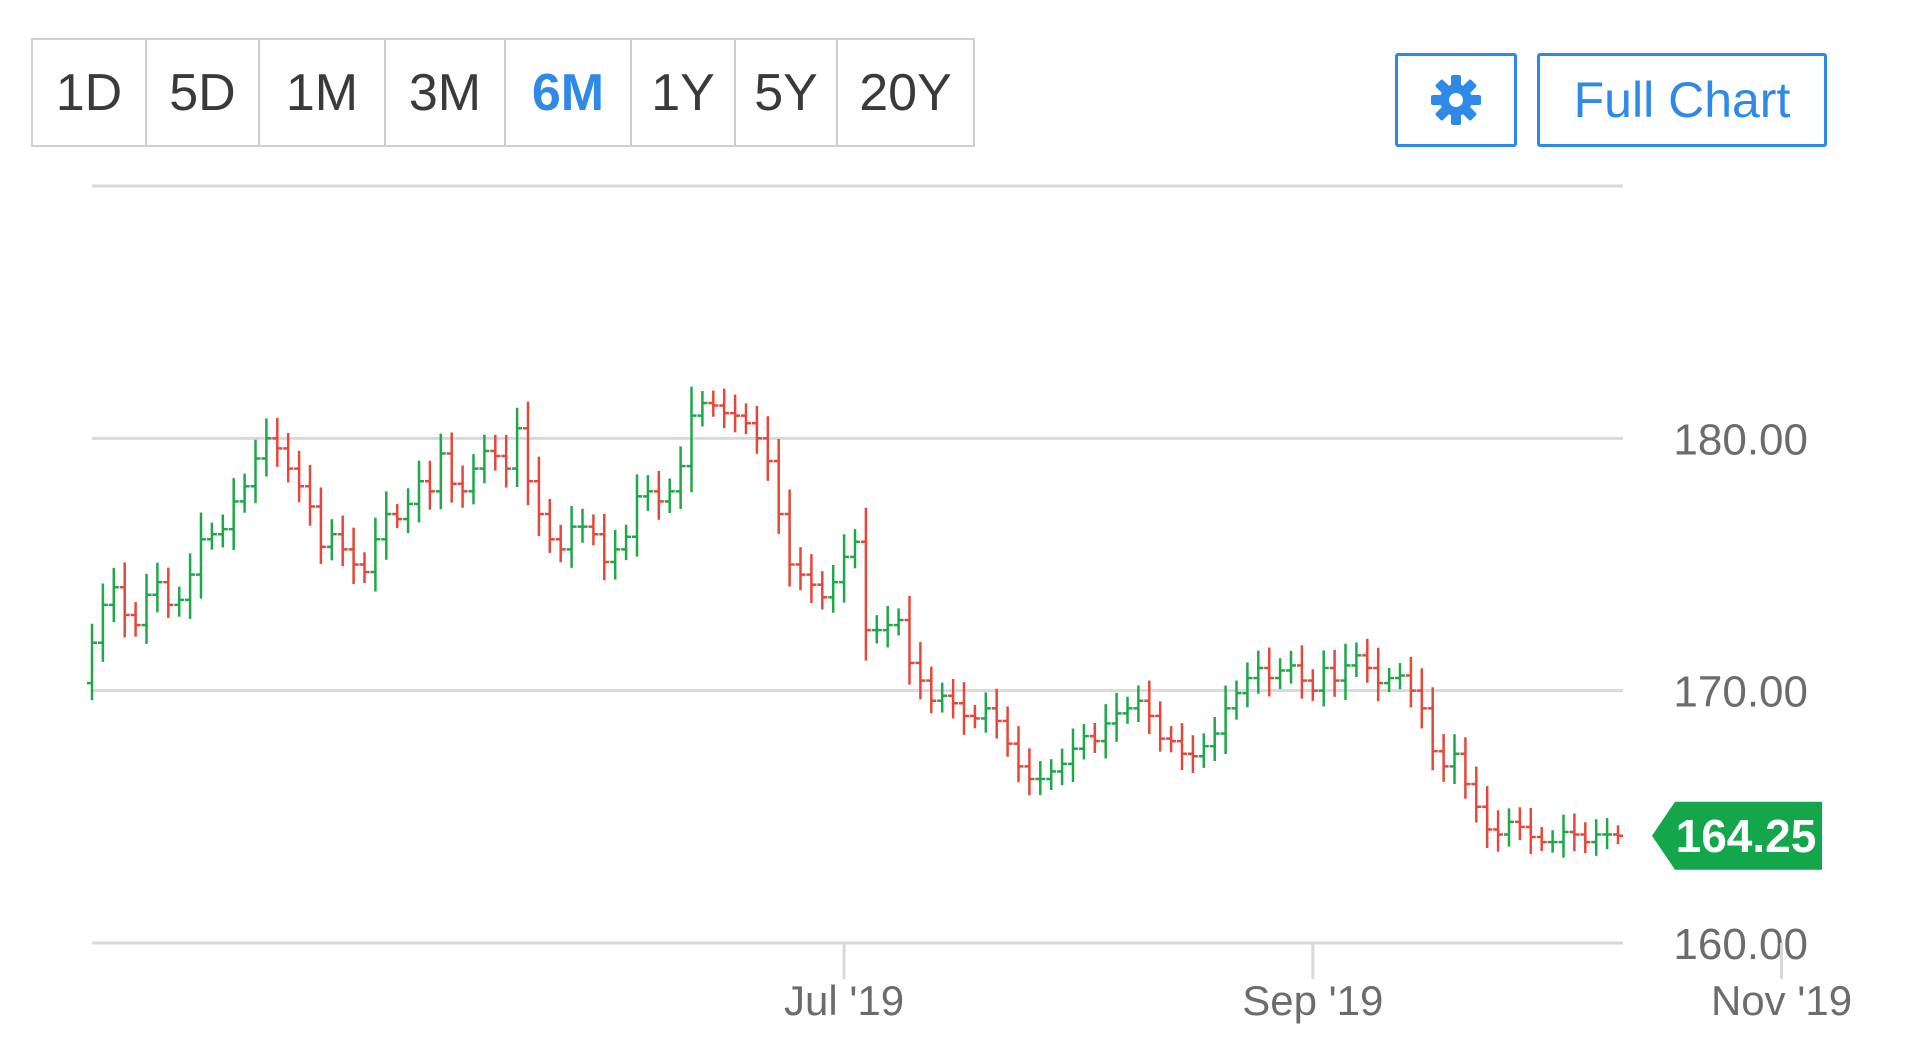 This screenshot has height=1048, width=1920. Describe the element at coordinates (446, 92) in the screenshot. I see `range-button-3m: 3M` at that location.